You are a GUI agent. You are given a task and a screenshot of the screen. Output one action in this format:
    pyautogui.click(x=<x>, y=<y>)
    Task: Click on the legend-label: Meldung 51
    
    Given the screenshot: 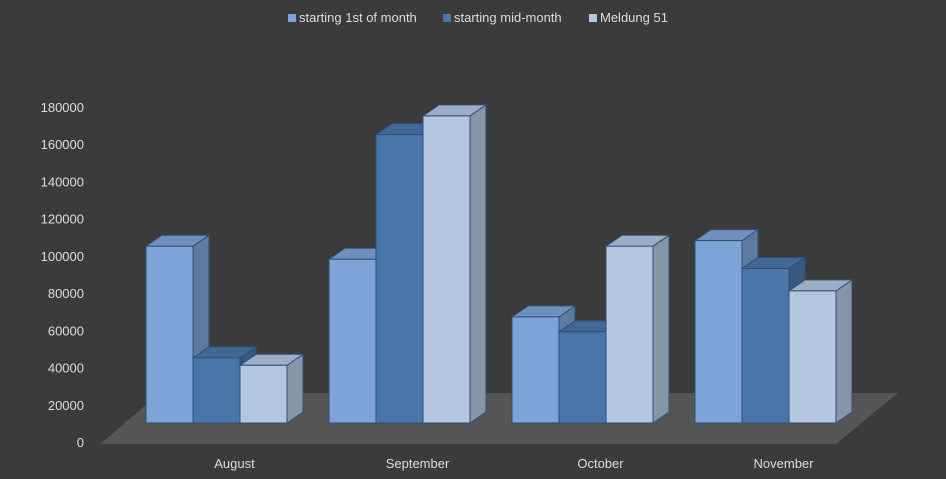 What is the action you would take?
    pyautogui.click(x=634, y=17)
    